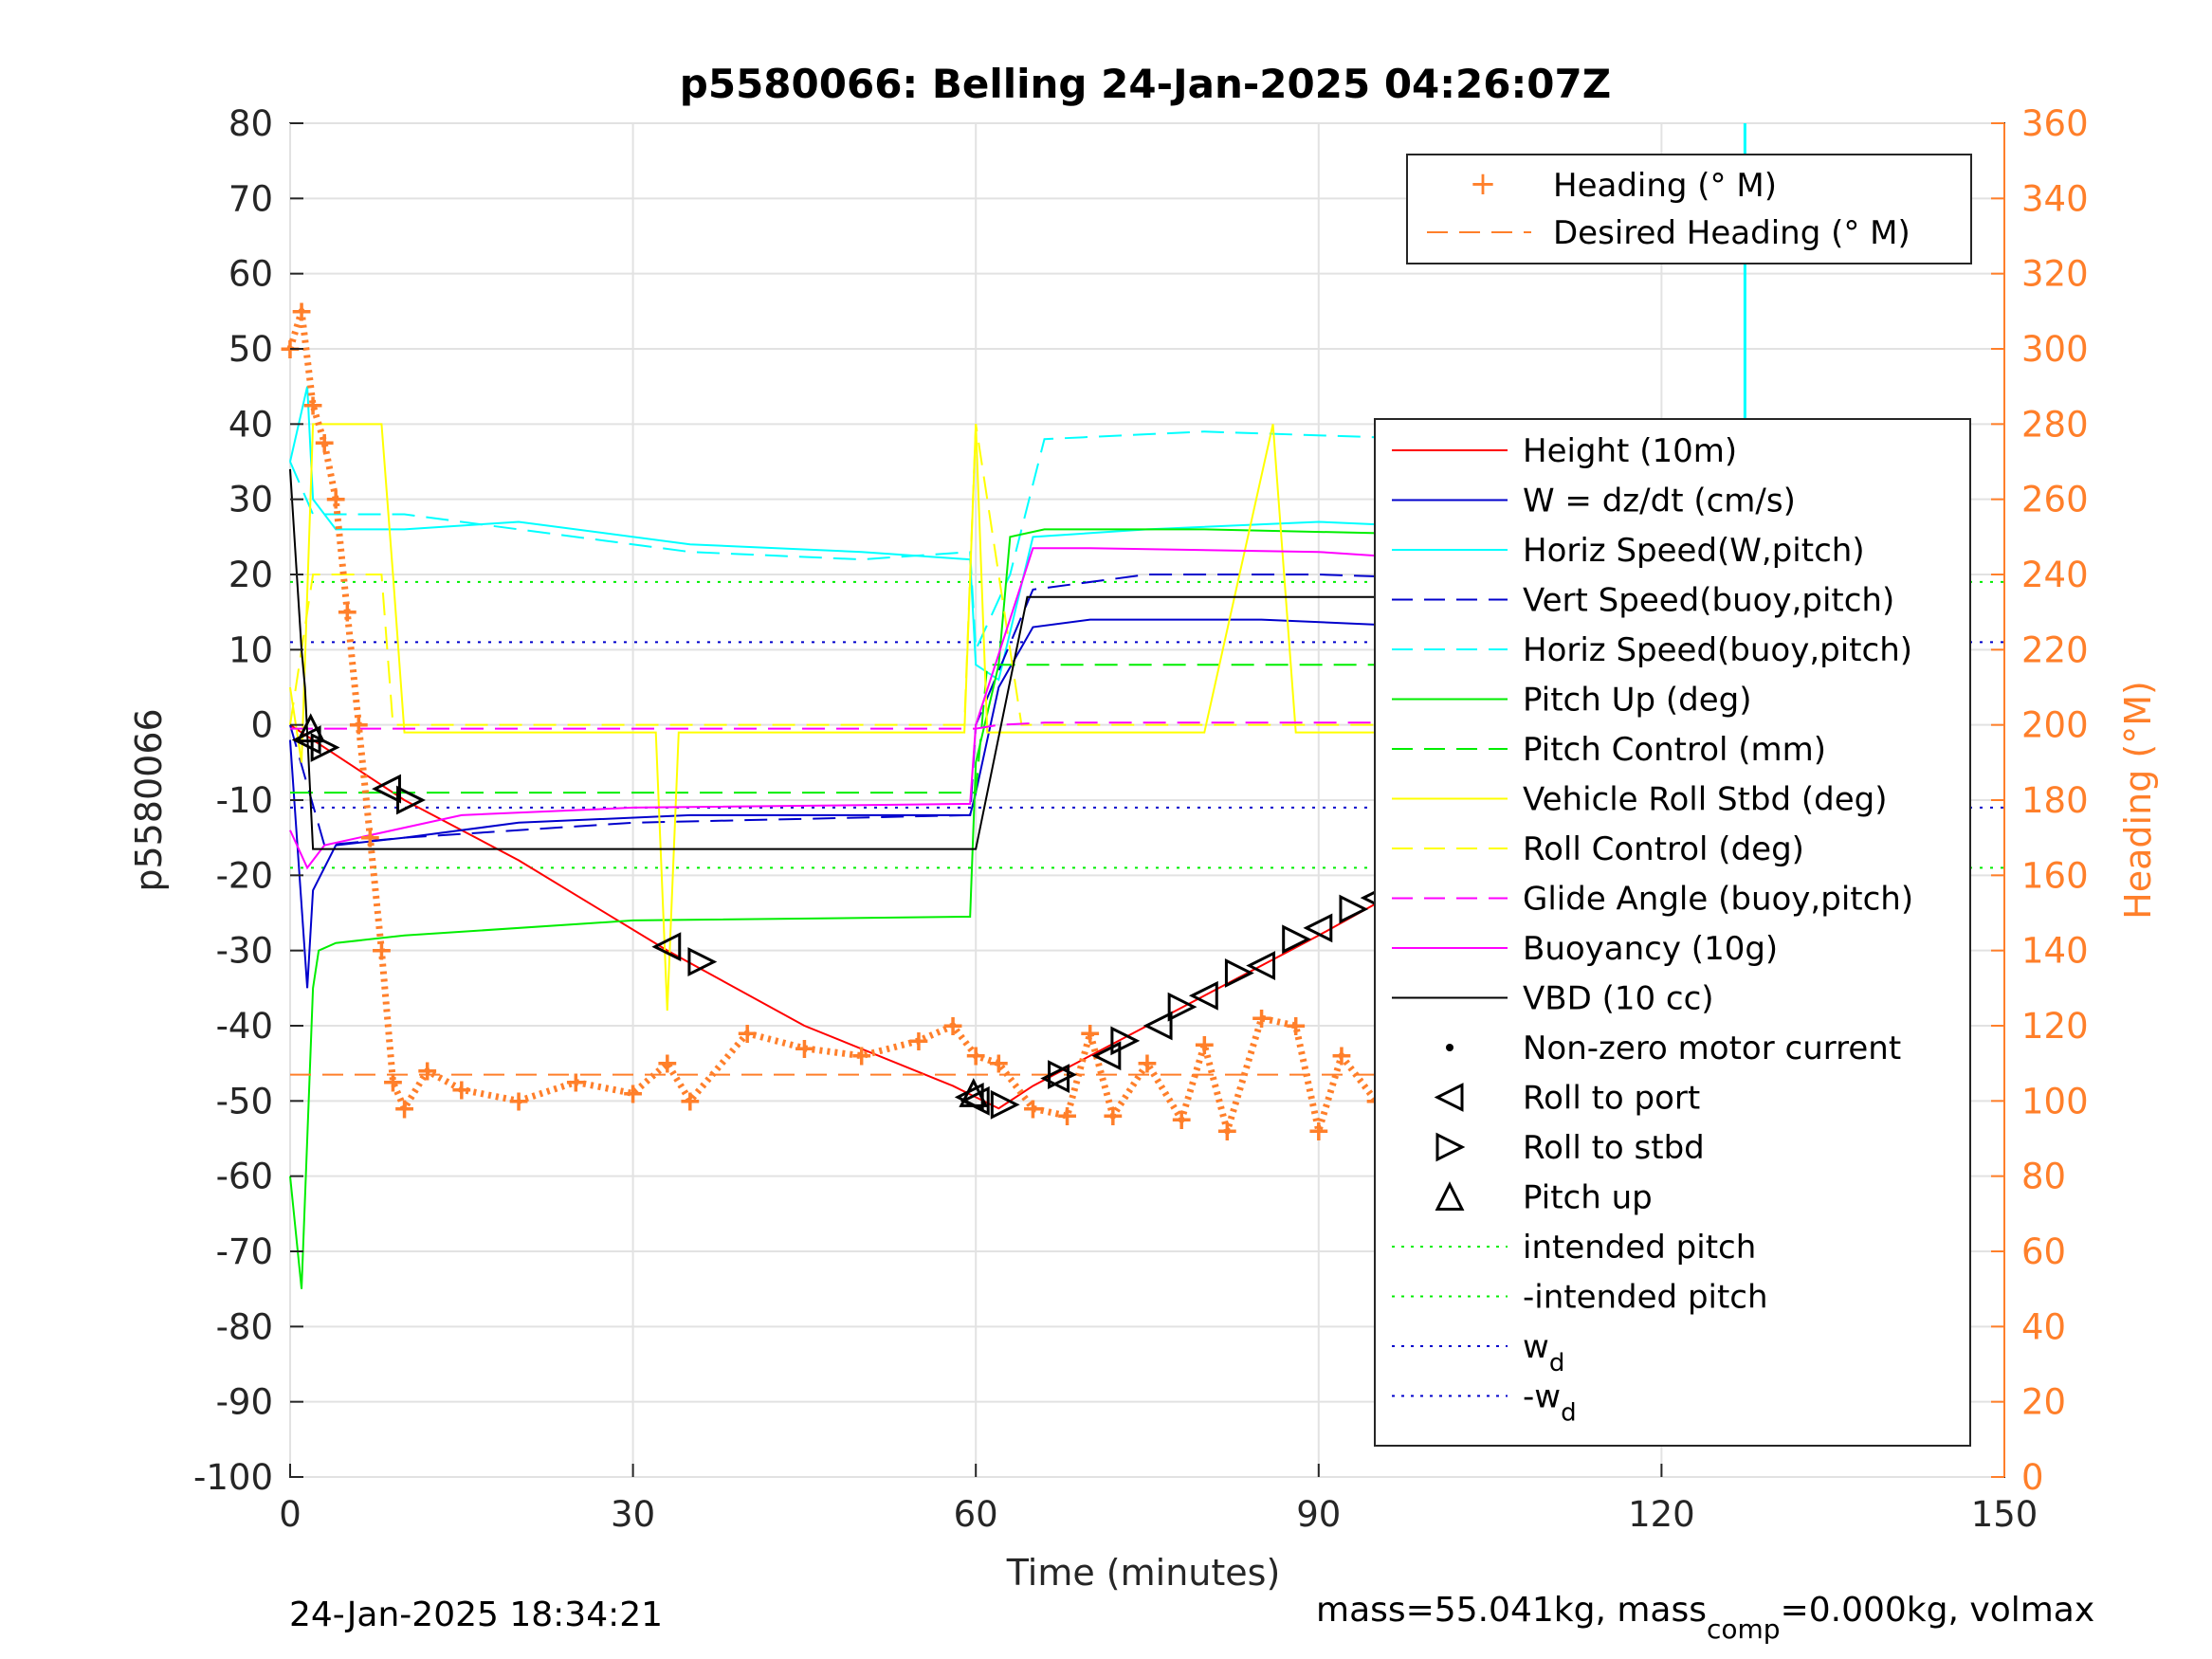 The width and height of the screenshot is (2212, 1659). I want to click on y-tick-label: -40, so click(244, 1026).